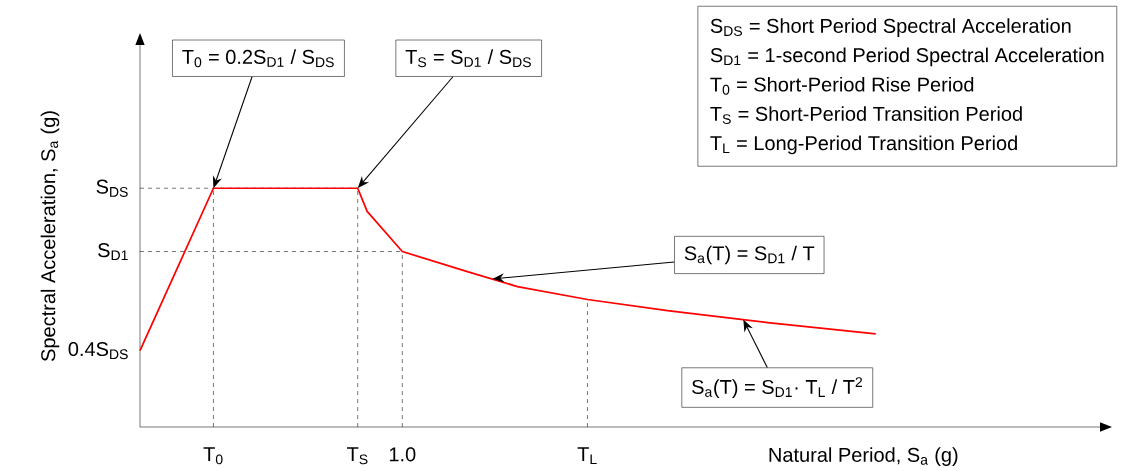  What do you see at coordinates (866, 115) in the screenshot?
I see `text: T$_{S}$ = Short-Period Transition Period` at bounding box center [866, 115].